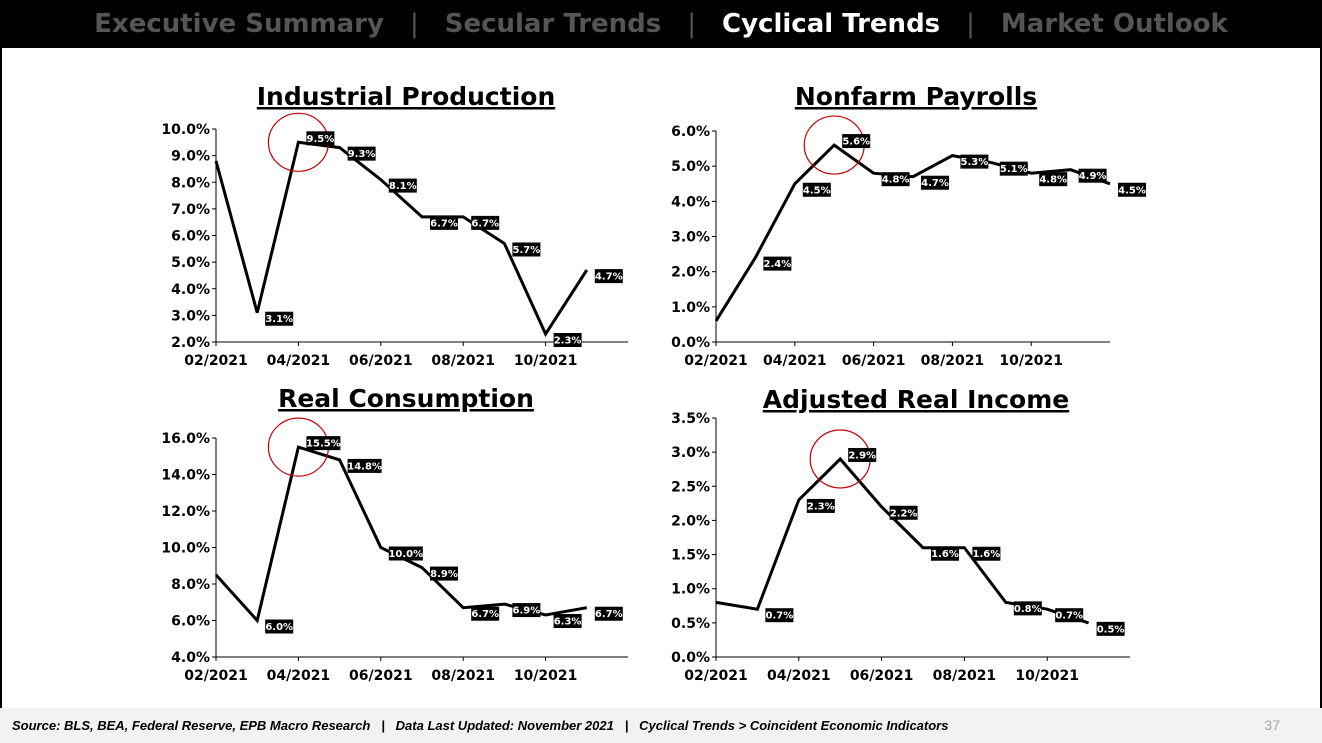 The height and width of the screenshot is (743, 1322). I want to click on data-label: 5.1%, so click(1013, 168).